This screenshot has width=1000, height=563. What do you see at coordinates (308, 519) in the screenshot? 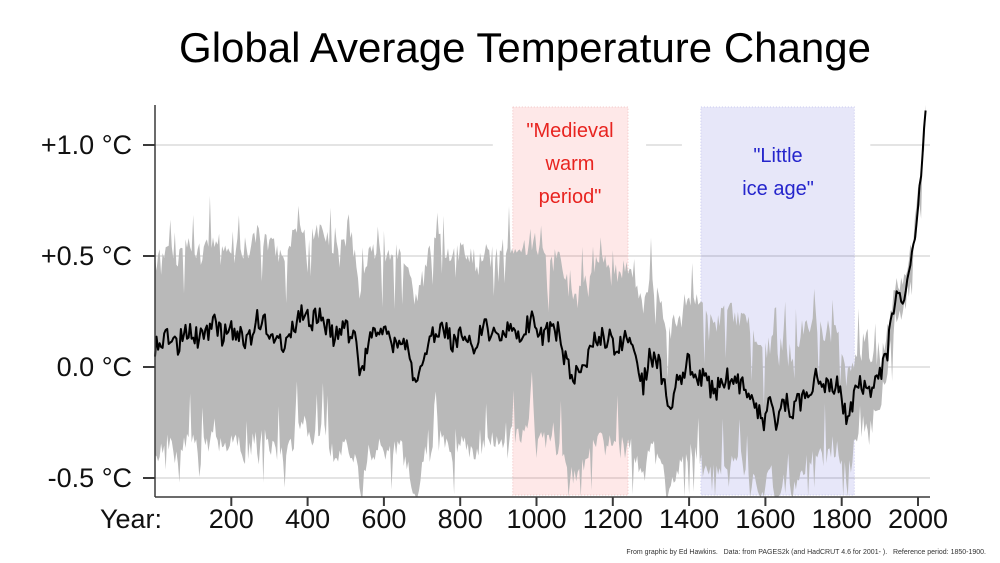
I see `x-axis-tick-label: 400` at bounding box center [308, 519].